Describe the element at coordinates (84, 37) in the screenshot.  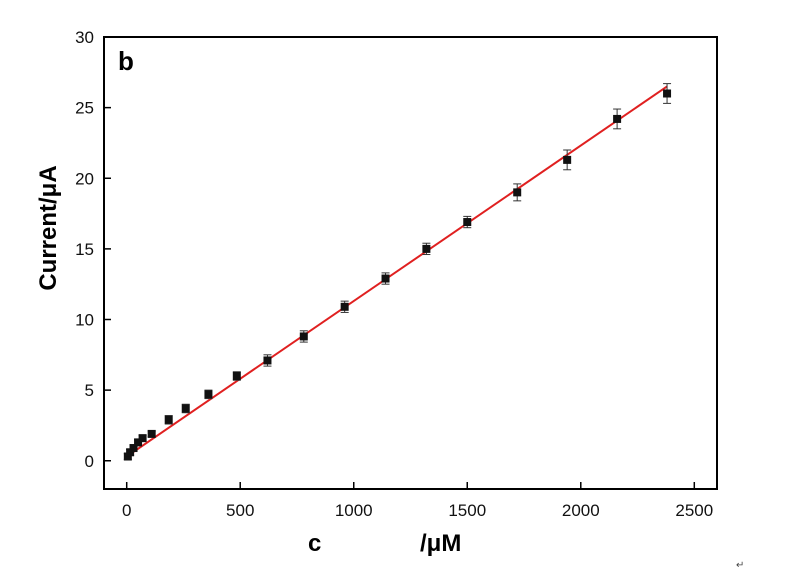
I see `y-tick-label: 30` at that location.